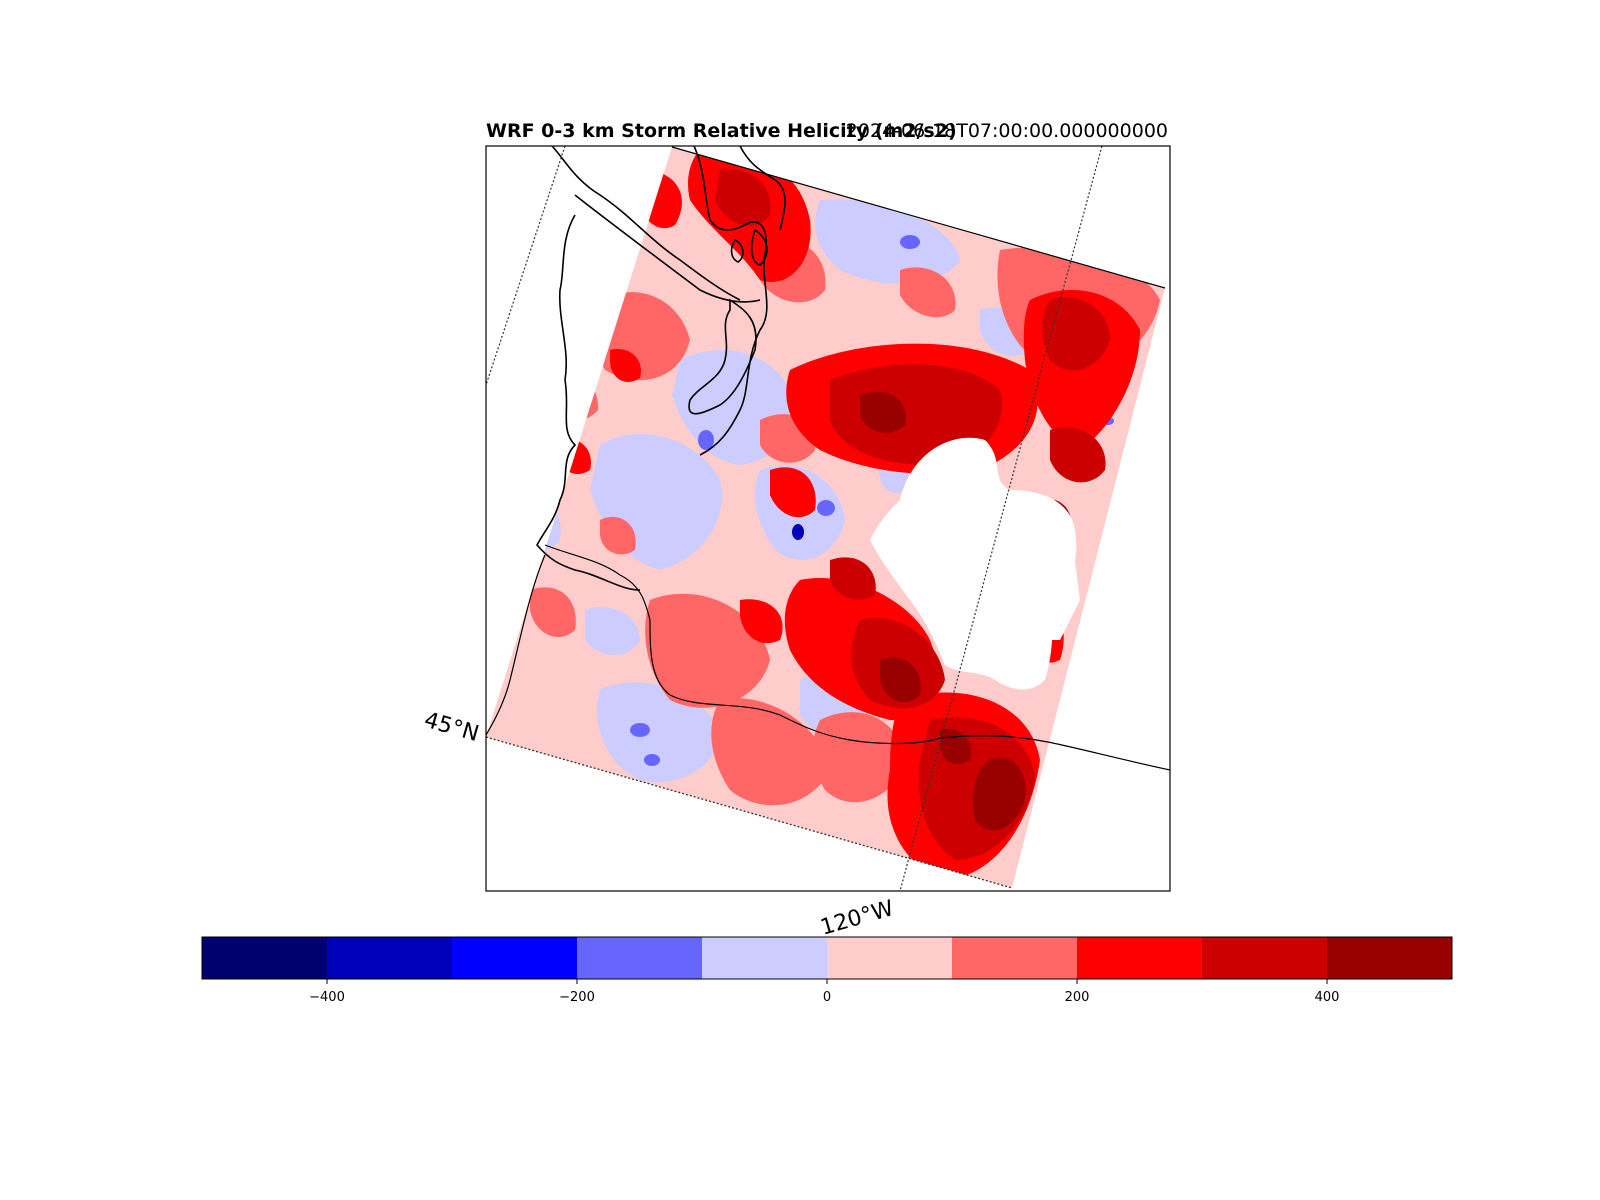 The width and height of the screenshot is (1600, 1200). I want to click on missing-data-region, so click(973, 563).